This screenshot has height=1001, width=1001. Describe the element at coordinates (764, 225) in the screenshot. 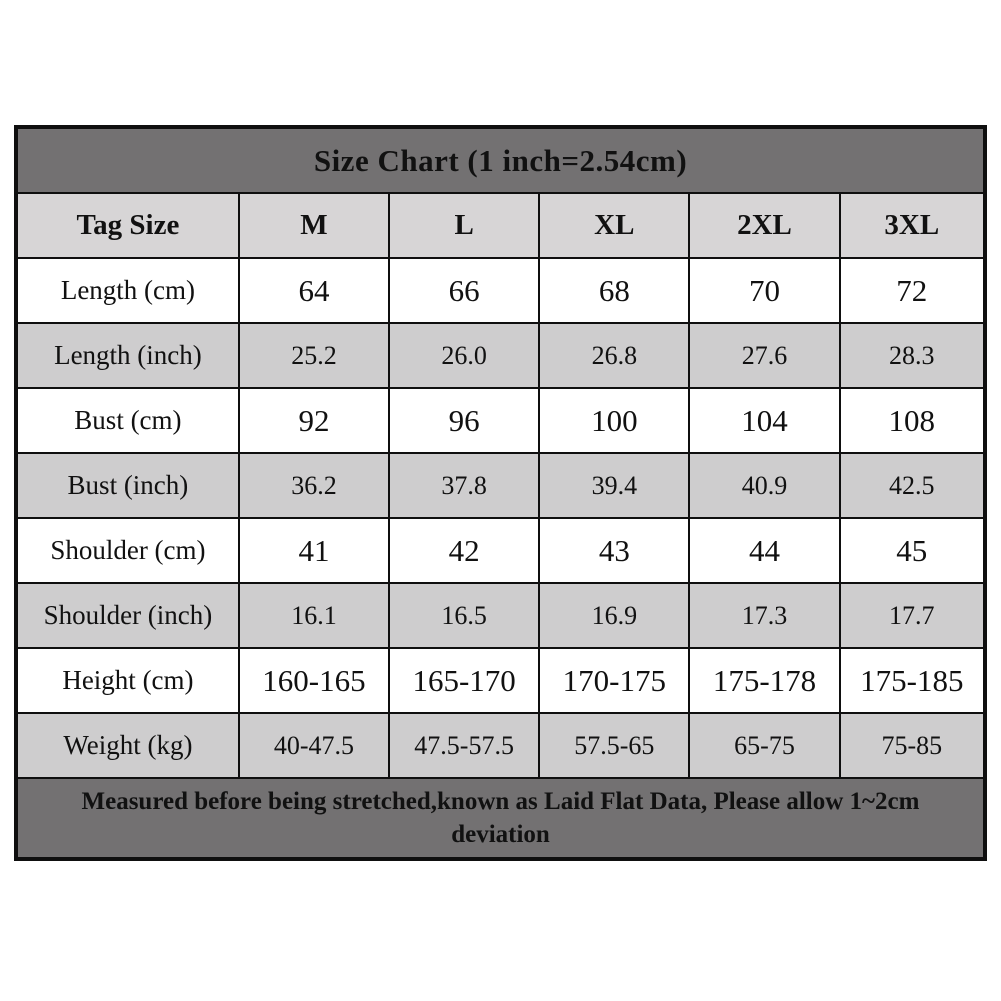

I see `size-column-header: 2XL` at that location.